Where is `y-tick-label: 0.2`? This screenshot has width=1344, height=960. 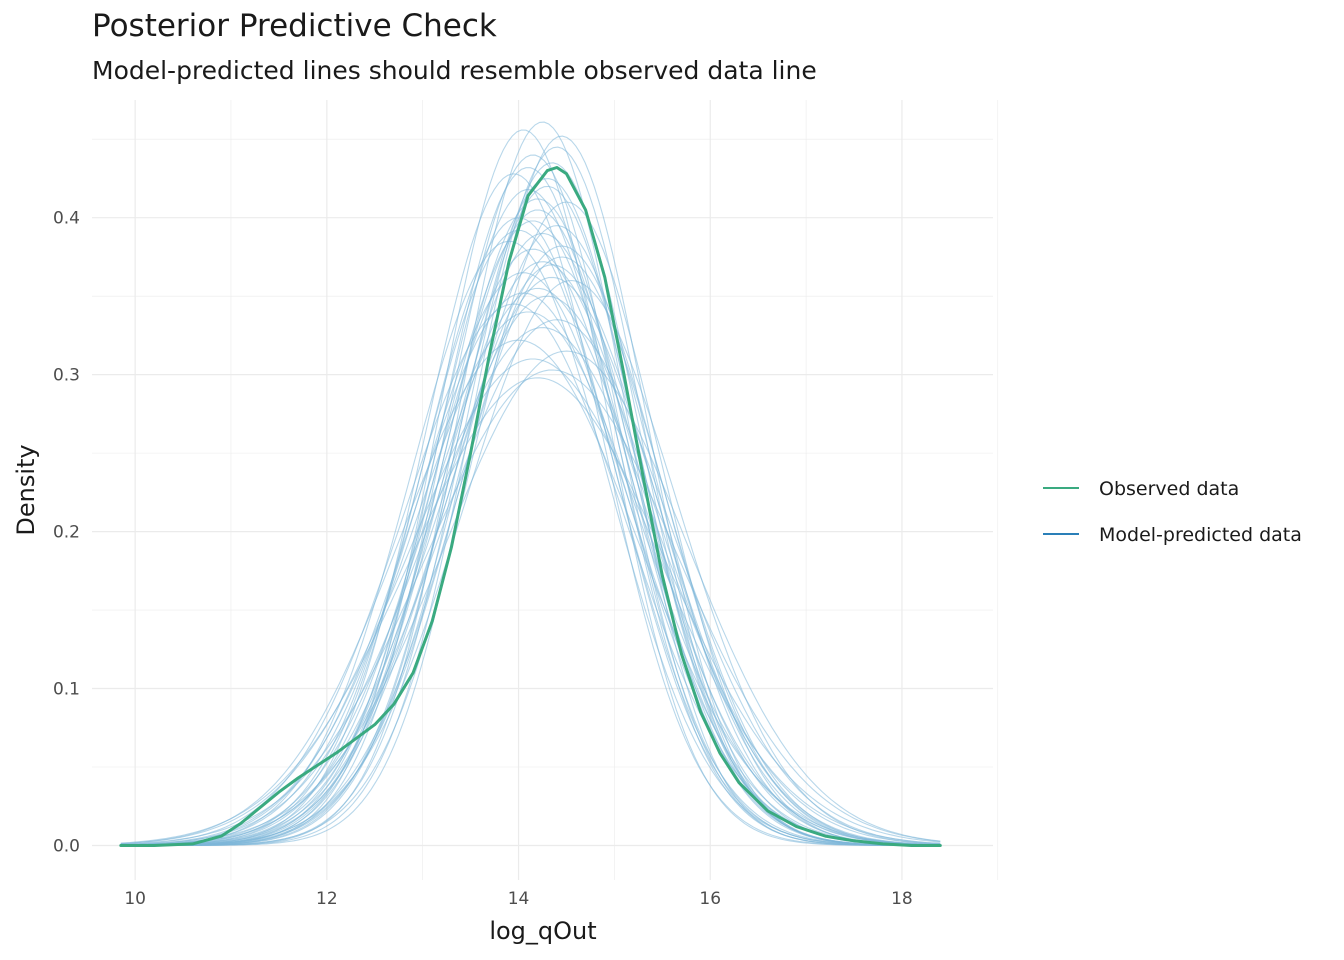
y-tick-label: 0.2 is located at coordinates (66, 533).